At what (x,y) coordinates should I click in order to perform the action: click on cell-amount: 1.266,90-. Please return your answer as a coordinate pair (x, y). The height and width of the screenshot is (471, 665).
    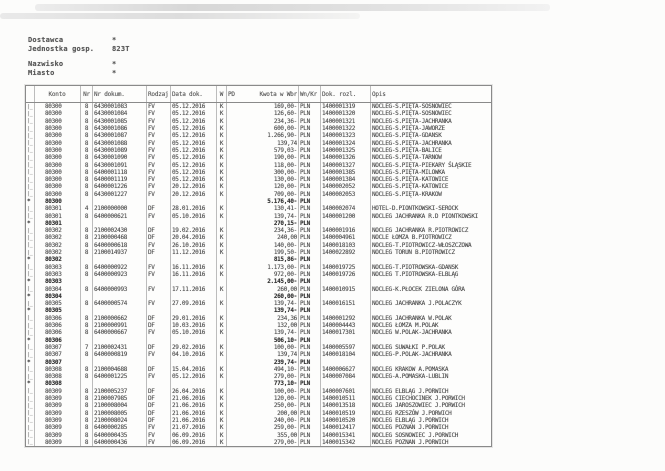
    Looking at the image, I should click on (282, 136).